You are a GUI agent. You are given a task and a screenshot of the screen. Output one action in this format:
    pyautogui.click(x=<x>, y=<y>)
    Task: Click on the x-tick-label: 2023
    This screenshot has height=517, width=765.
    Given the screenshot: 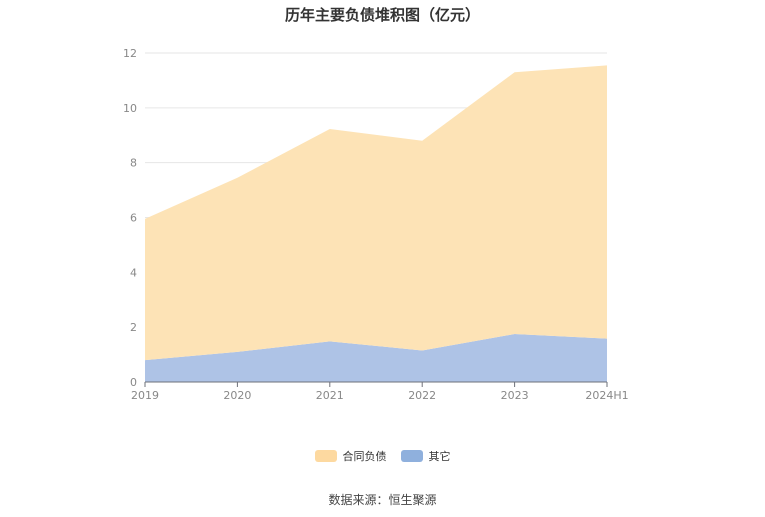 What is the action you would take?
    pyautogui.click(x=515, y=395)
    